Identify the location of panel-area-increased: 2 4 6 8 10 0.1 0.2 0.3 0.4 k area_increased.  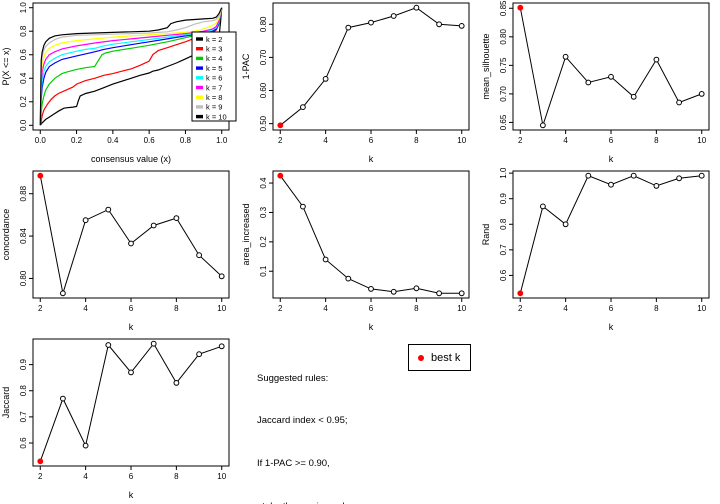
(360, 252).